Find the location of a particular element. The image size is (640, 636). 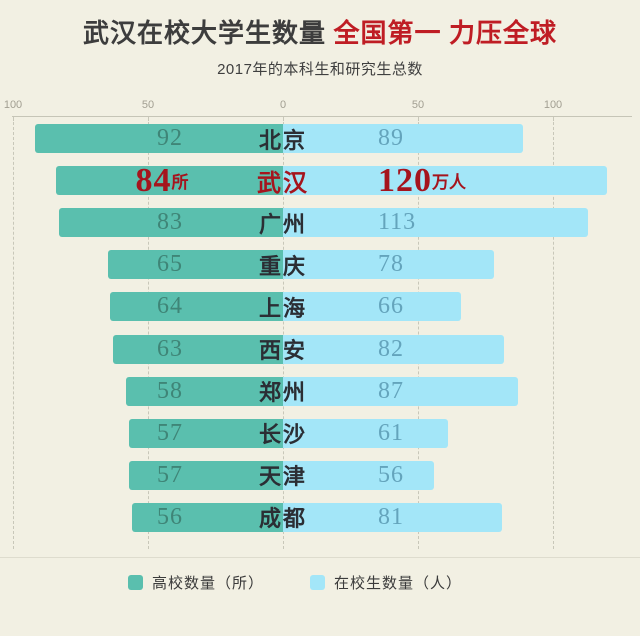

legend-item: 高校数量（所） is located at coordinates (196, 582).